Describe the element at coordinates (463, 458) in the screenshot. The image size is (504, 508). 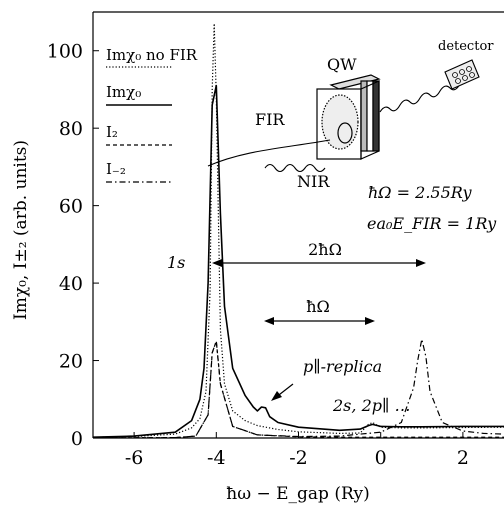
I see `x-tick-label: 2` at that location.